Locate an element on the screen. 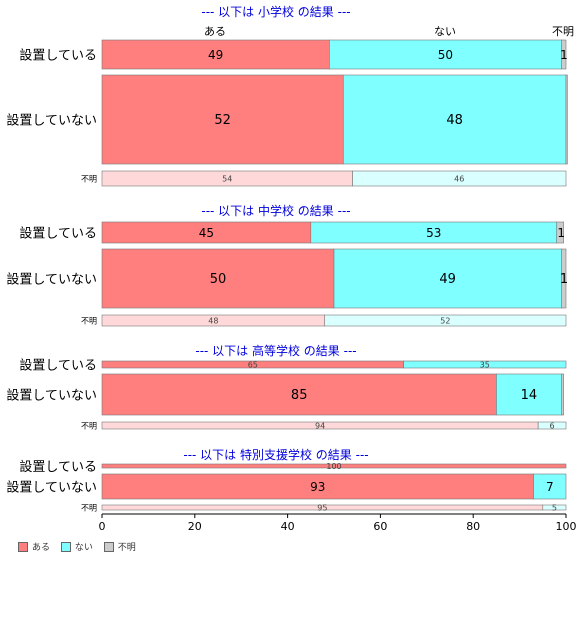  data-label: 7 is located at coordinates (550, 487).